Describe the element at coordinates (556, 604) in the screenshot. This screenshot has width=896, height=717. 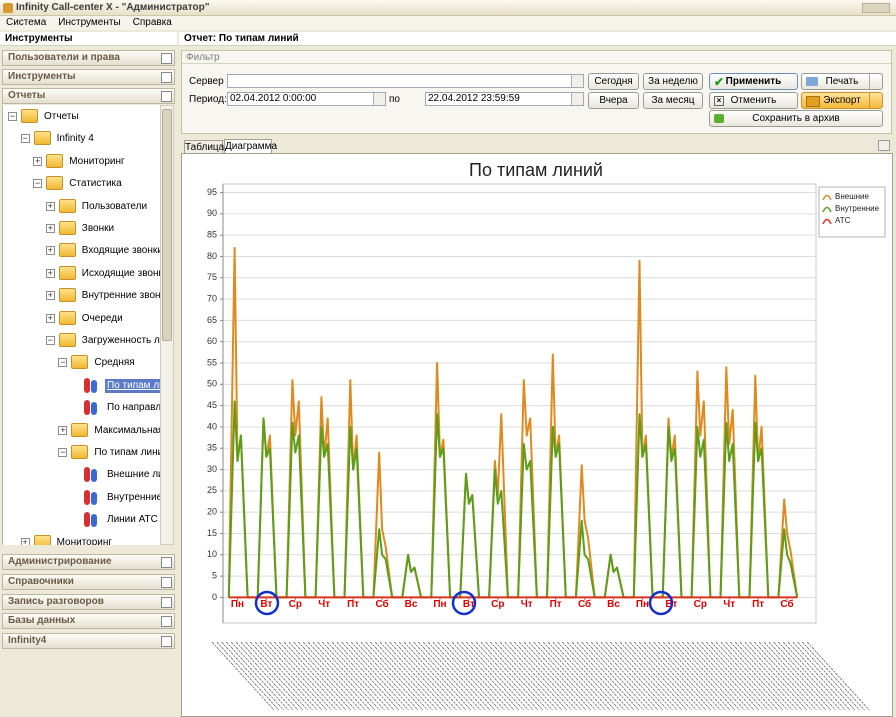
I see `x-tick-label: Пт` at that location.